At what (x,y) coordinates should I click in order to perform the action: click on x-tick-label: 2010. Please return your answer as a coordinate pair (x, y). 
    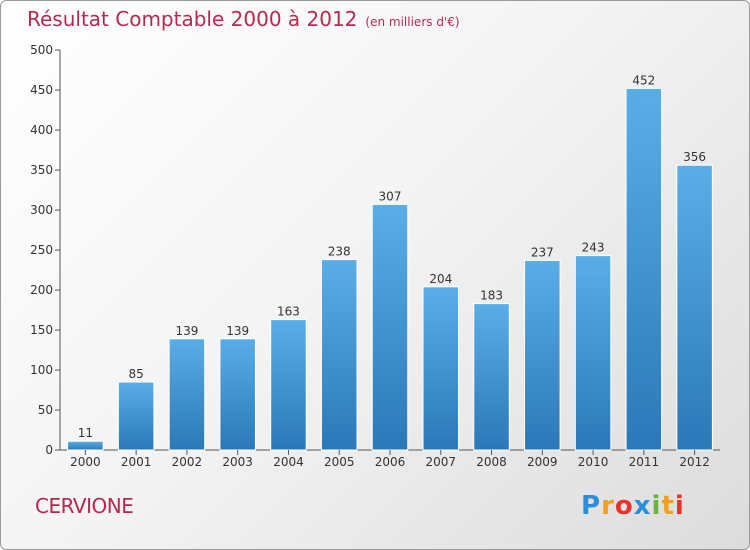
    Looking at the image, I should click on (593, 462).